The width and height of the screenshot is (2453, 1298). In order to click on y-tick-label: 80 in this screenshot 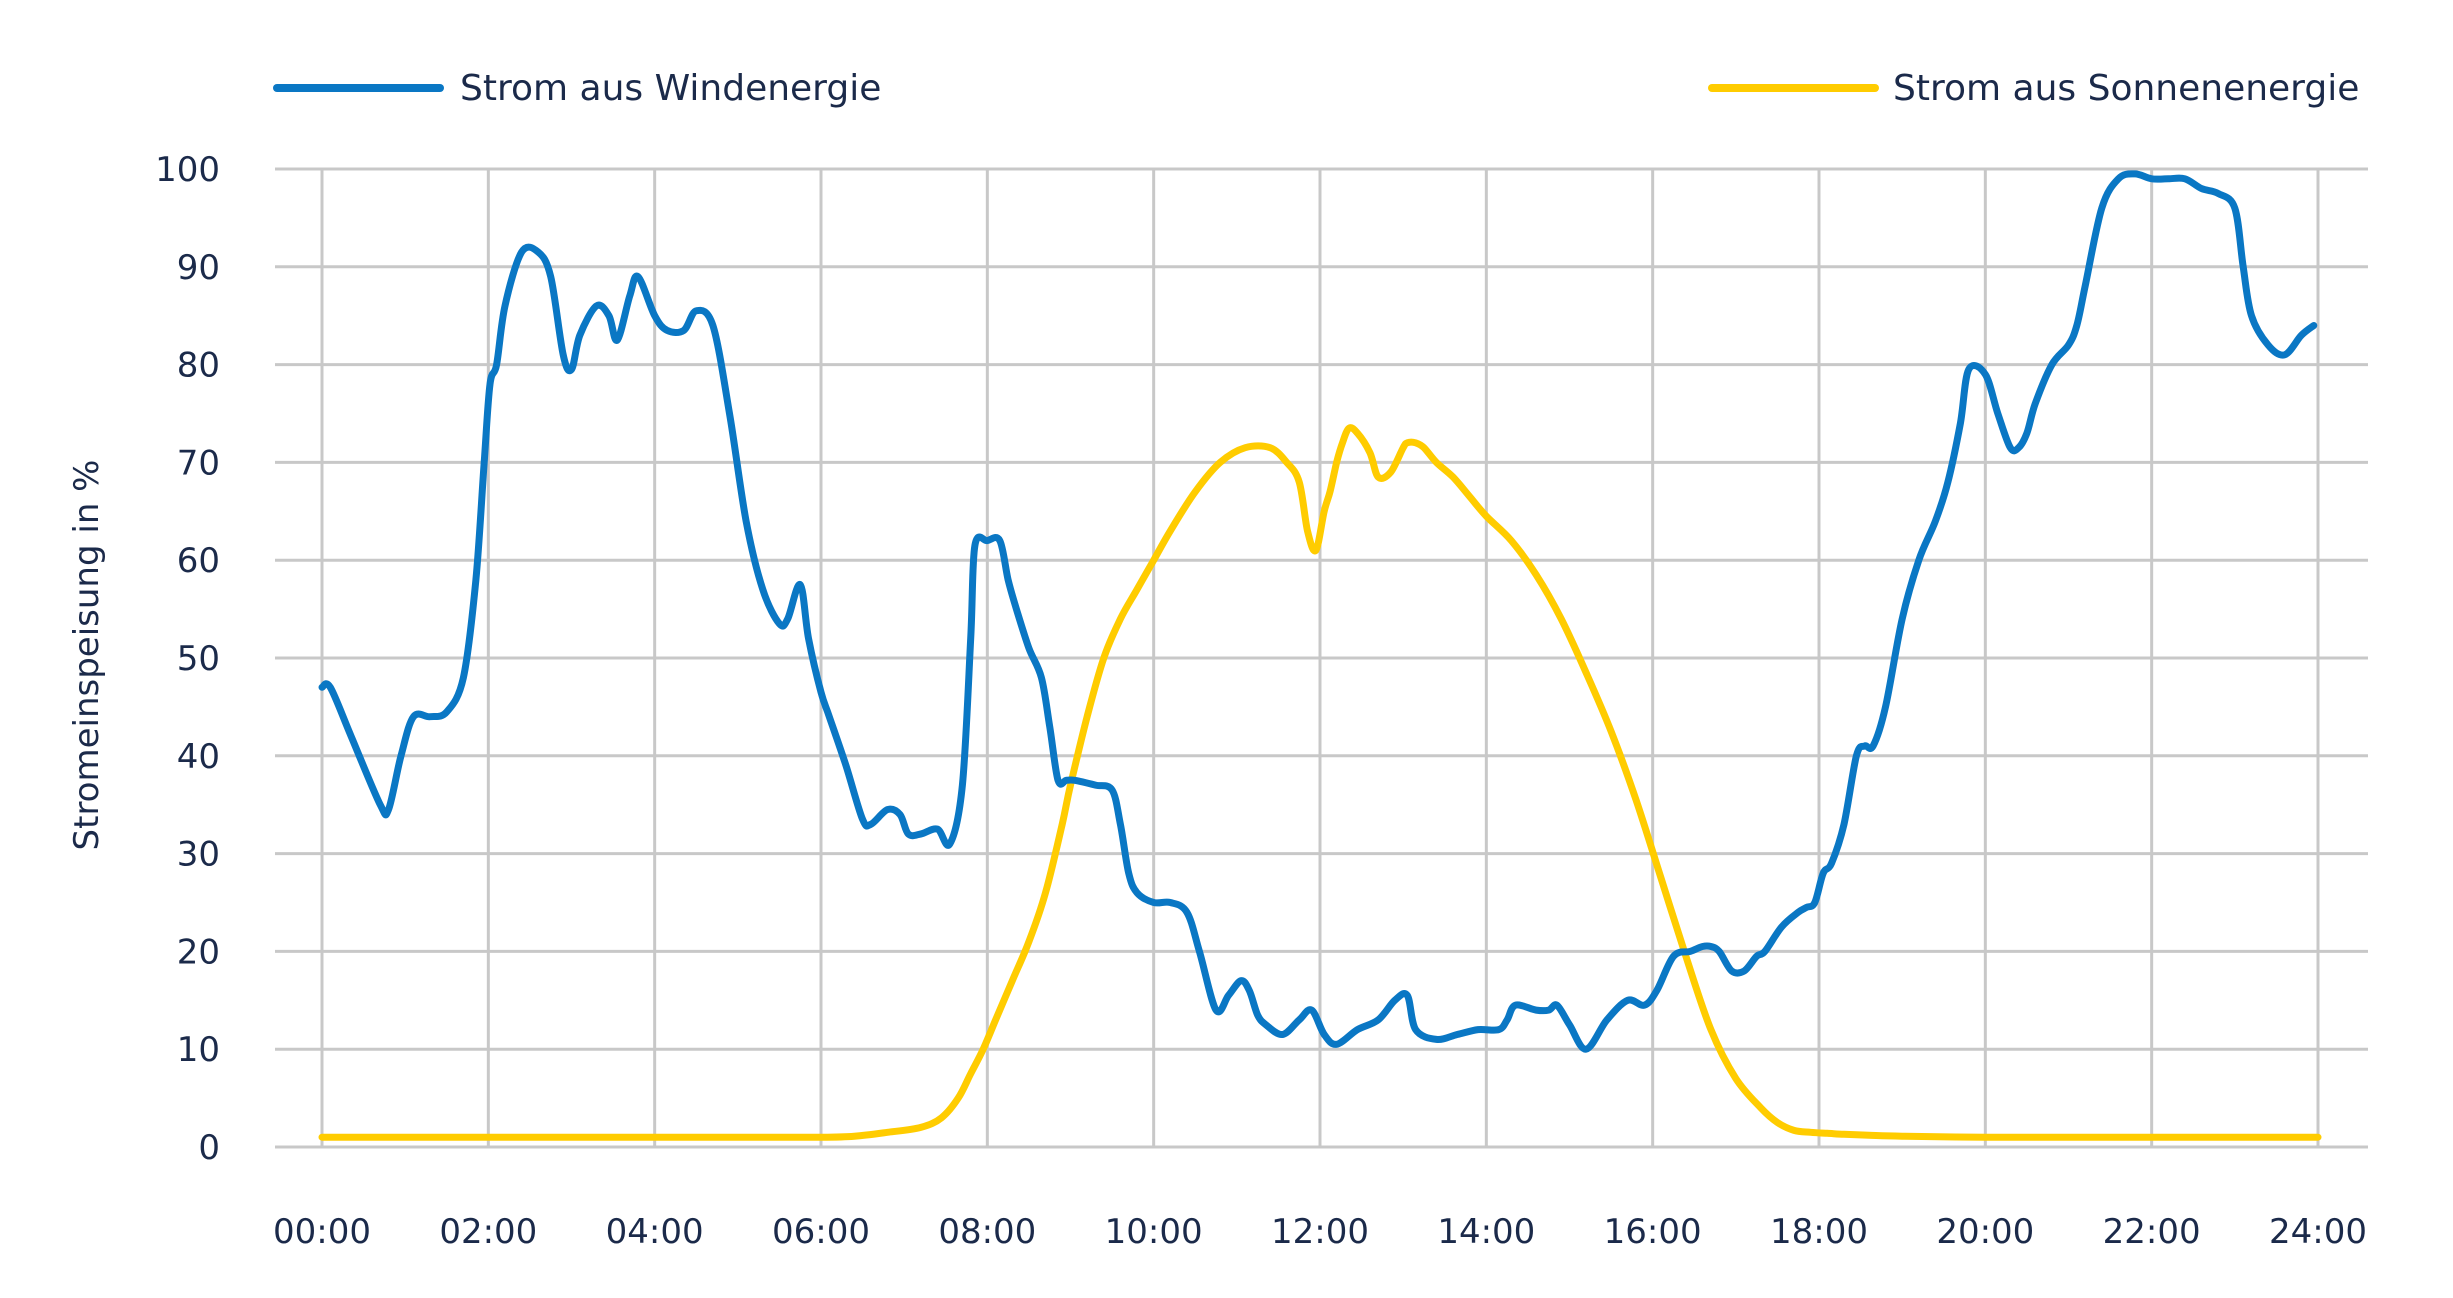, I will do `click(198, 366)`.